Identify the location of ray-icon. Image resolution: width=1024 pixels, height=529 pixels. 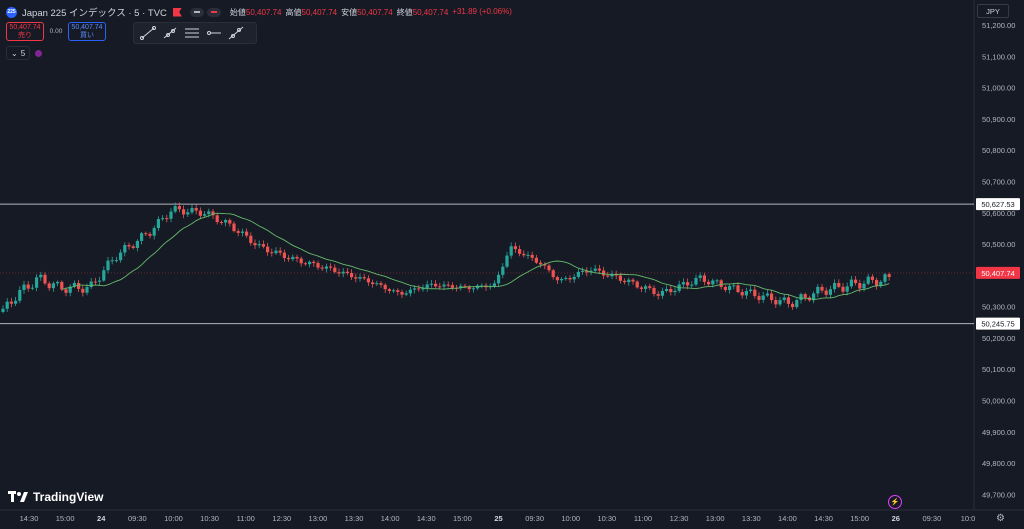
(170, 33).